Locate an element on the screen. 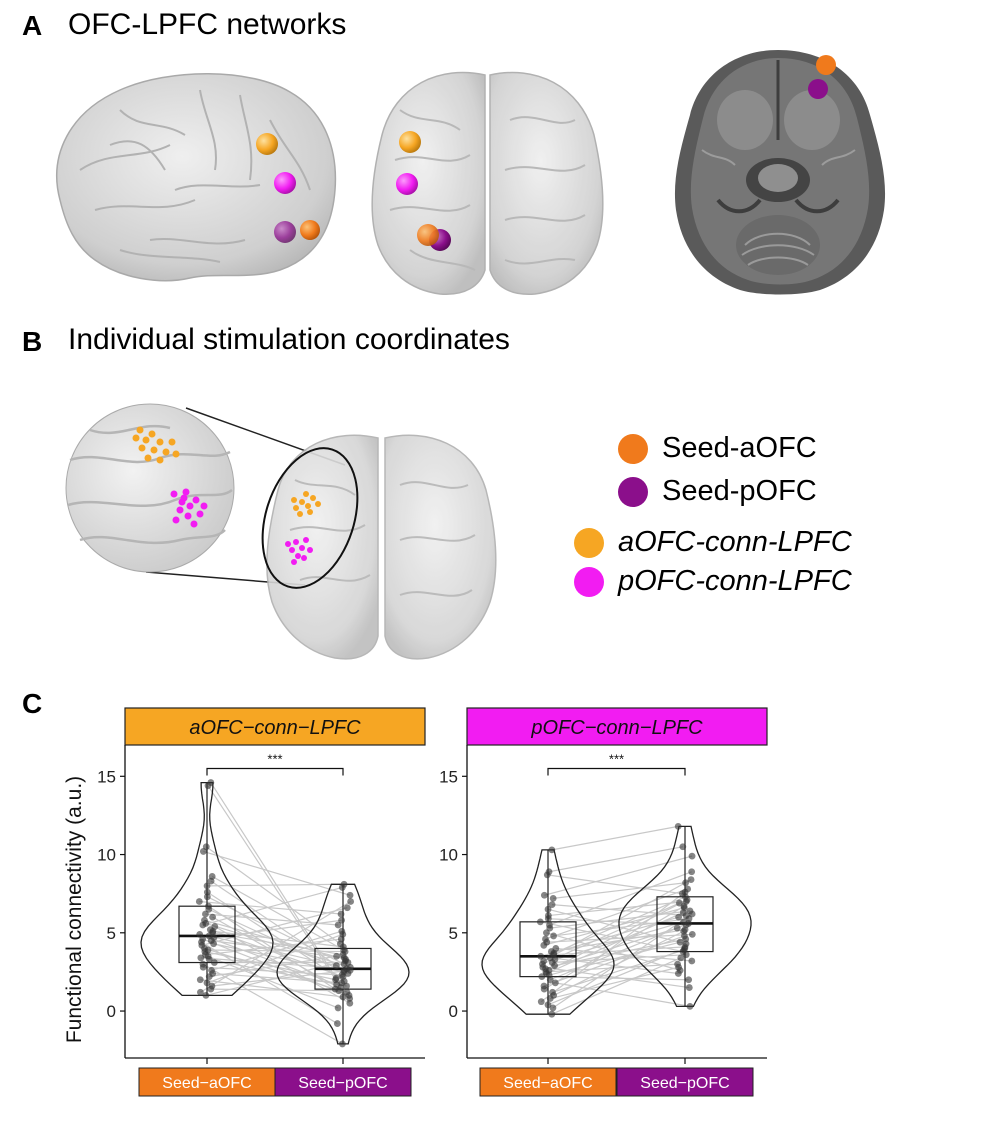  seed-pofc-swatch is located at coordinates (633, 491).